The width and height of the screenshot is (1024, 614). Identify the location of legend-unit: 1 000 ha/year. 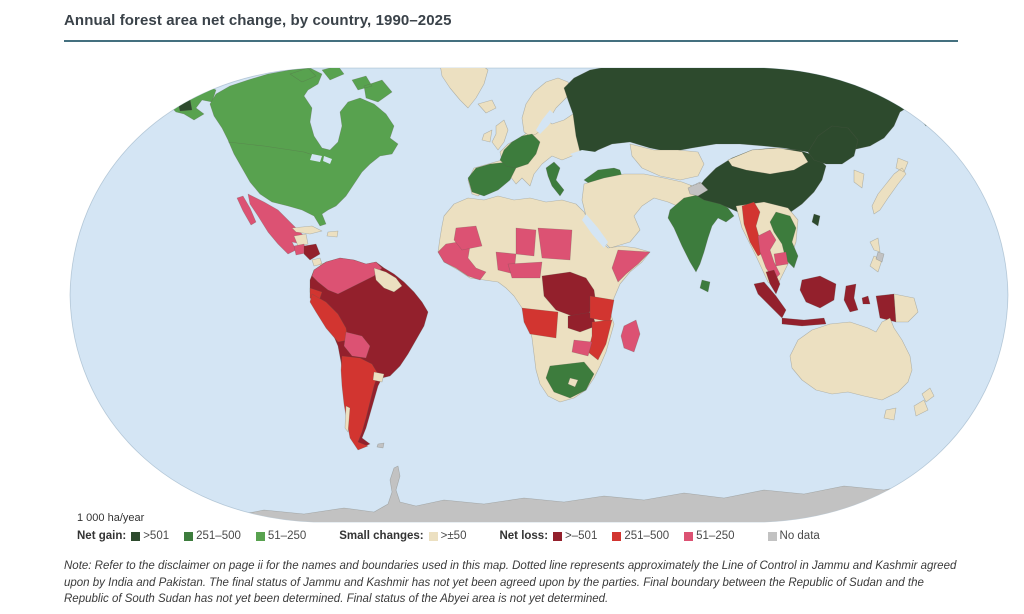
(111, 518).